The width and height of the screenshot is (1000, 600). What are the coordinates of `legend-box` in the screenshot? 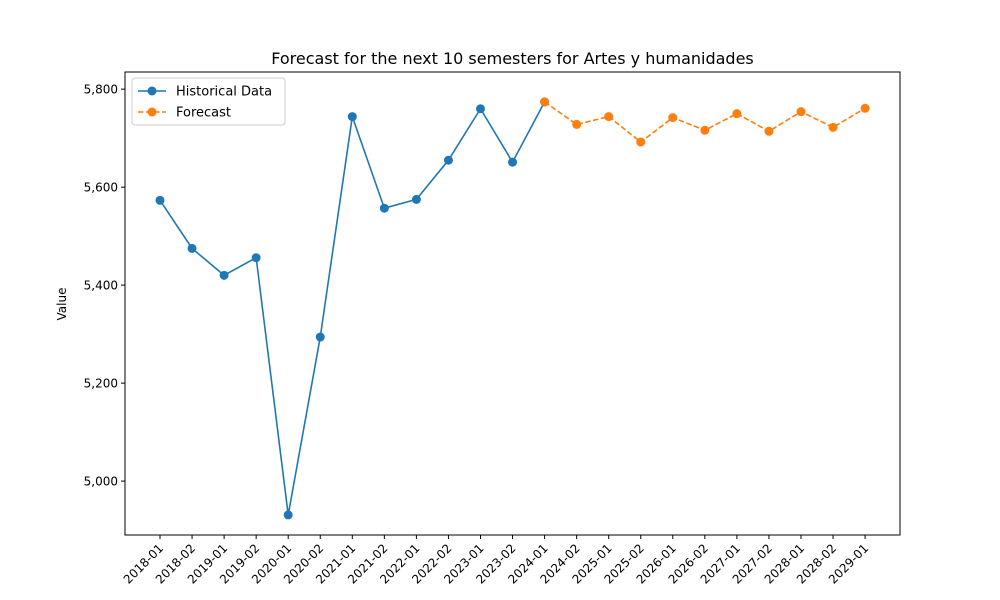 It's located at (208, 101).